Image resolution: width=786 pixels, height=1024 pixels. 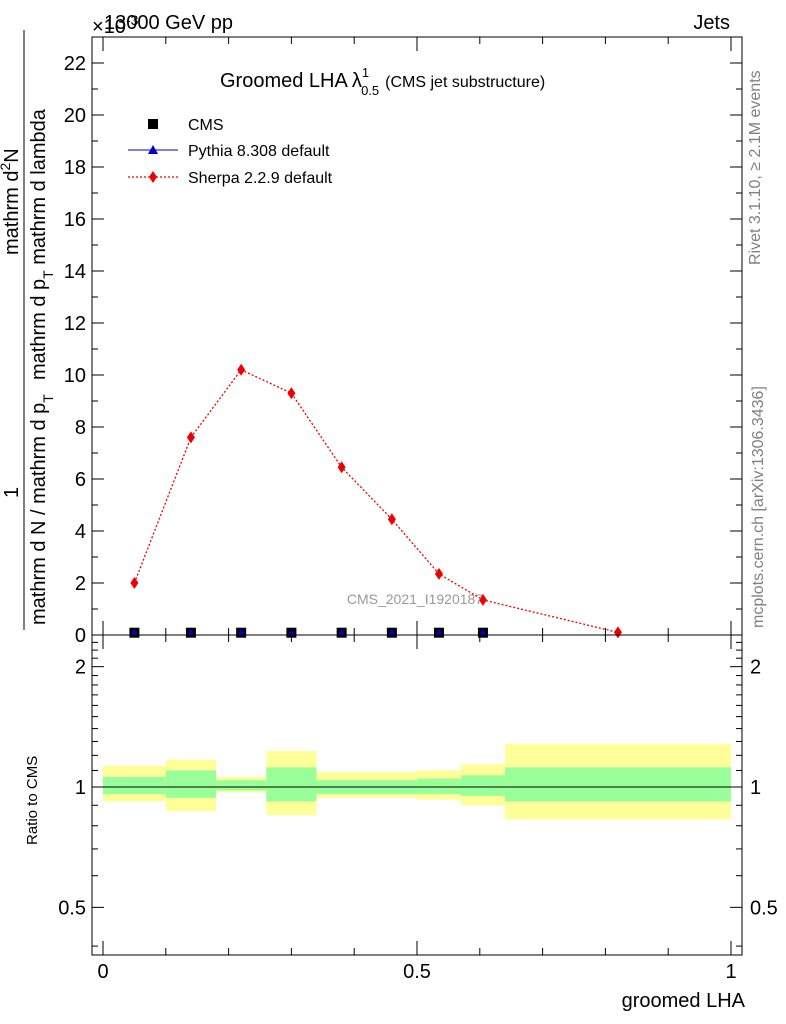 What do you see at coordinates (80, 532) in the screenshot?
I see `main-y-tick-label: 4` at bounding box center [80, 532].